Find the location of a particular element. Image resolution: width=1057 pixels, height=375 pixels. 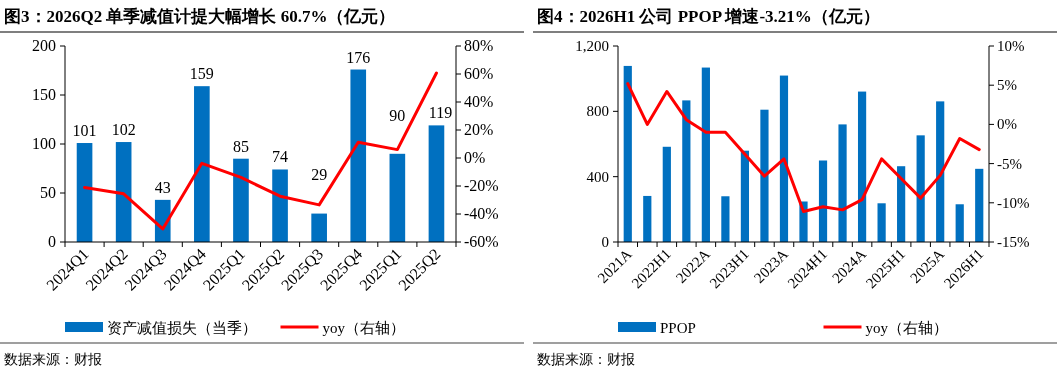

line-series is located at coordinates (803, 147).